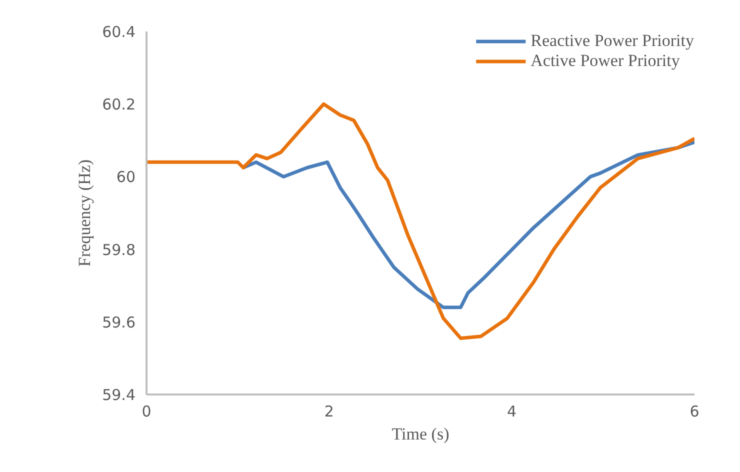  I want to click on x-tick-label: 4, so click(512, 411).